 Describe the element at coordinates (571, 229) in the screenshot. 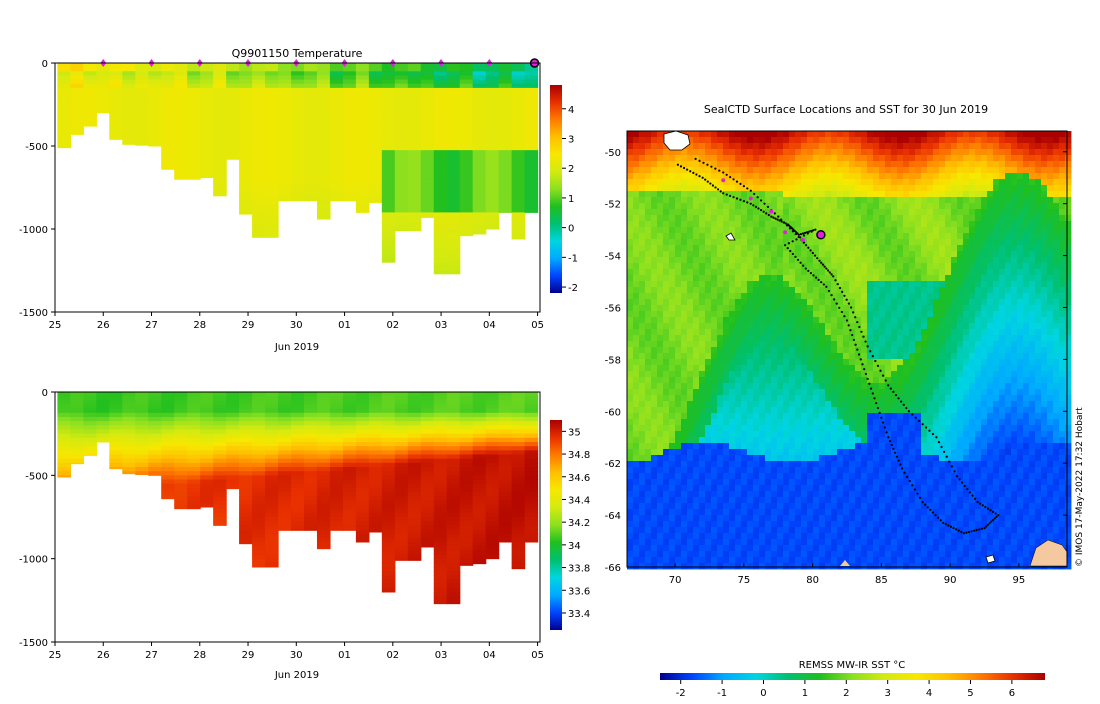

I see `colorbar-tick-label: 0` at that location.